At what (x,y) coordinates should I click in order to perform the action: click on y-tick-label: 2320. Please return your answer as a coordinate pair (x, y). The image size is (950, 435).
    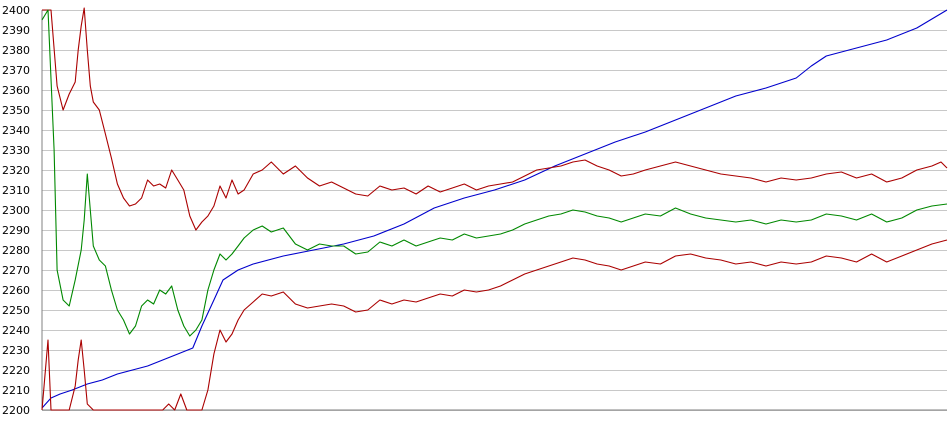
    Looking at the image, I should click on (16, 170).